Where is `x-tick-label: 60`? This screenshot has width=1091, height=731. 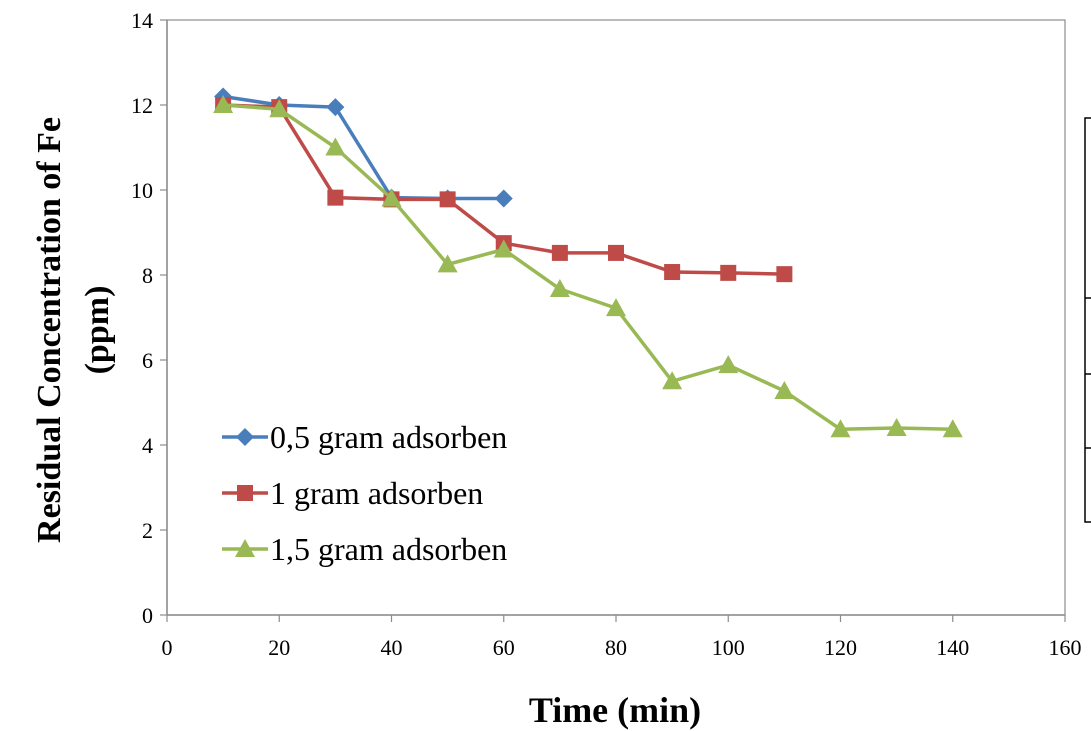
x-tick-label: 60 is located at coordinates (504, 647).